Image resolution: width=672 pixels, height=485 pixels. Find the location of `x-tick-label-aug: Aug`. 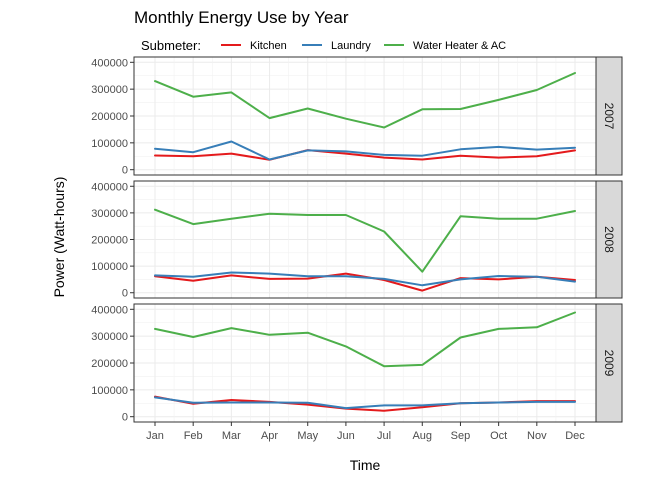

x-tick-label-aug: Aug is located at coordinates (422, 436).